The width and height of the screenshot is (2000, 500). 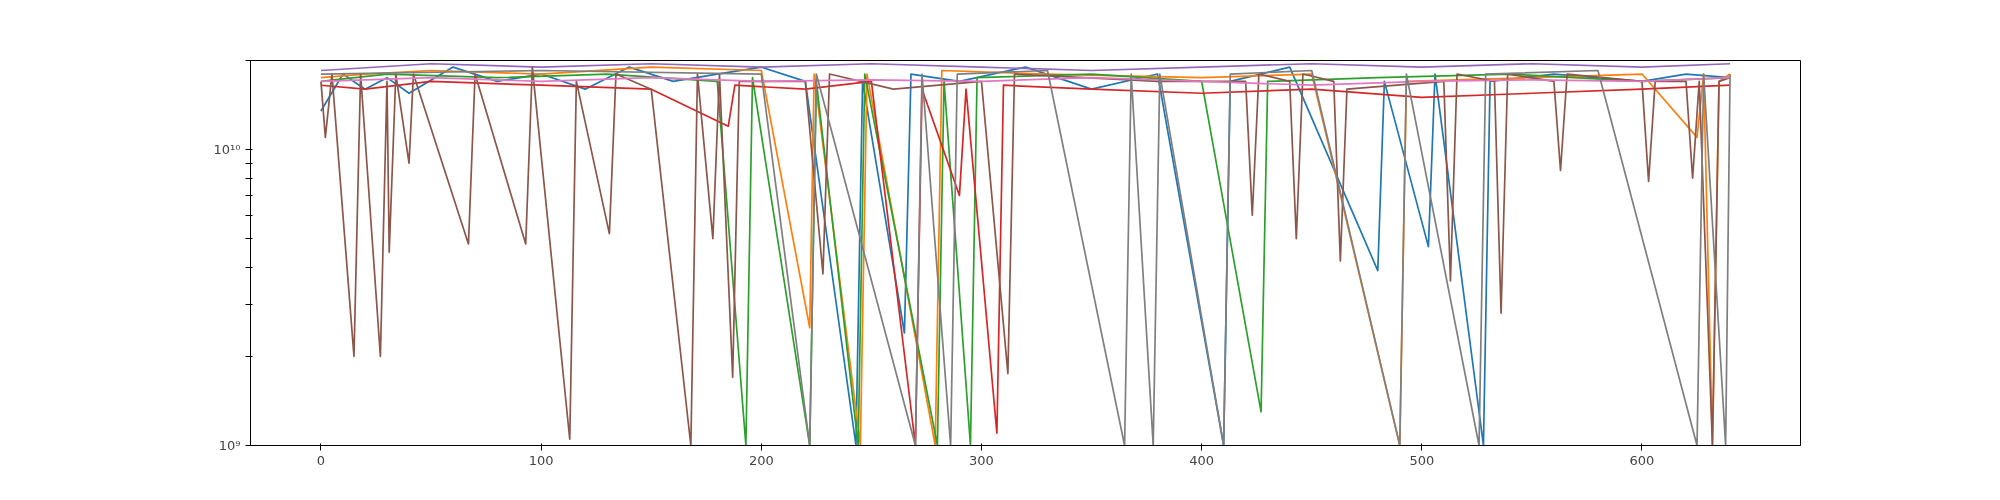 I want to click on x-tick-label: 400, so click(x=1202, y=460).